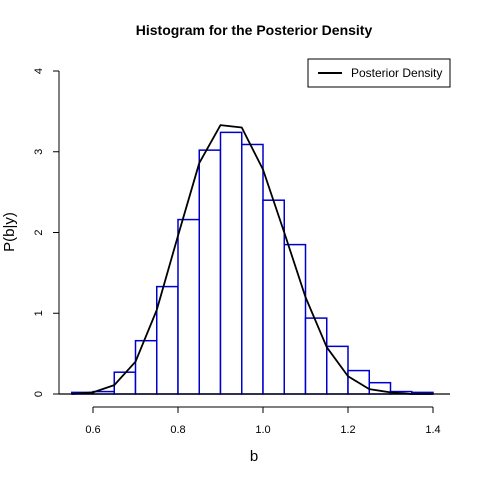 The height and width of the screenshot is (480, 480). What do you see at coordinates (262, 430) in the screenshot?
I see `x-tick-label-2: 1.0` at bounding box center [262, 430].